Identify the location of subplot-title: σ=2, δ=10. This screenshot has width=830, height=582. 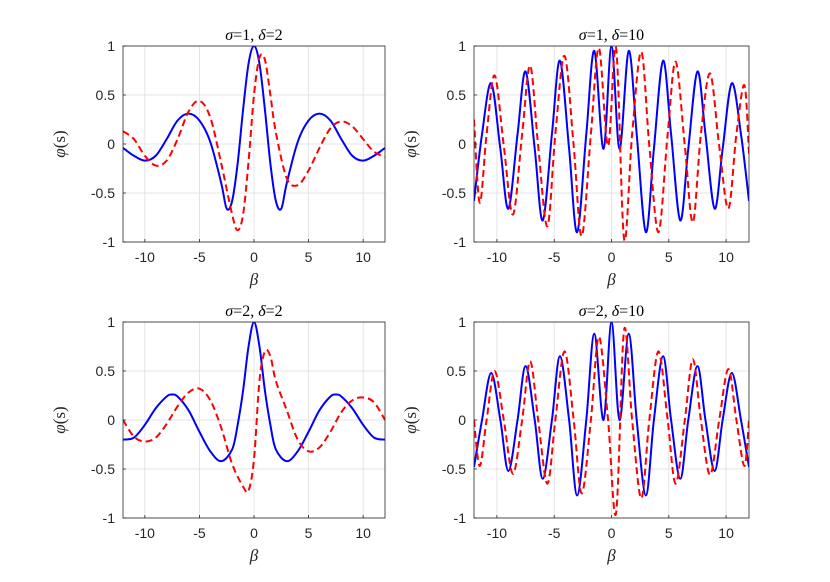
(611, 311).